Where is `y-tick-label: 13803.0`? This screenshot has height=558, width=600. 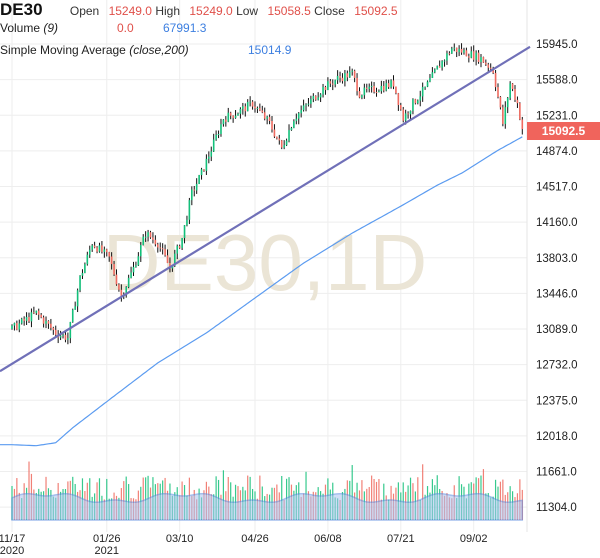
y-tick-label: 13803.0 is located at coordinates (557, 259).